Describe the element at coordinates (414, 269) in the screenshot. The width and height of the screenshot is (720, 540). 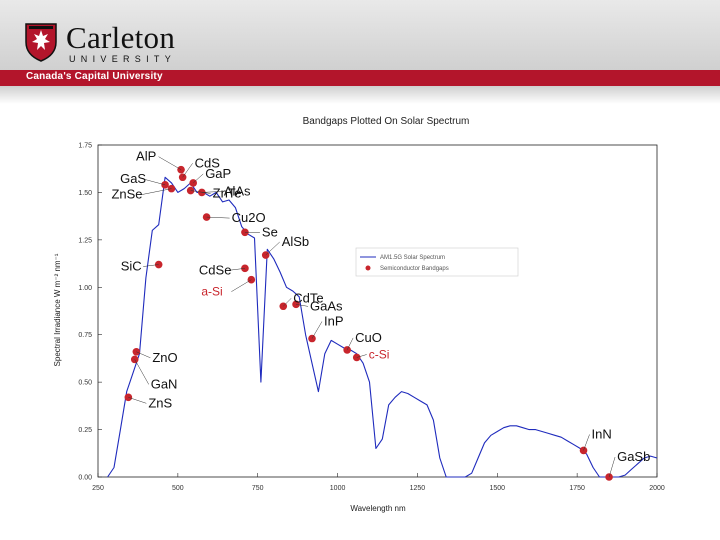
I see `legend-entry-bandgaps: Semiconductor Bandgaps` at that location.